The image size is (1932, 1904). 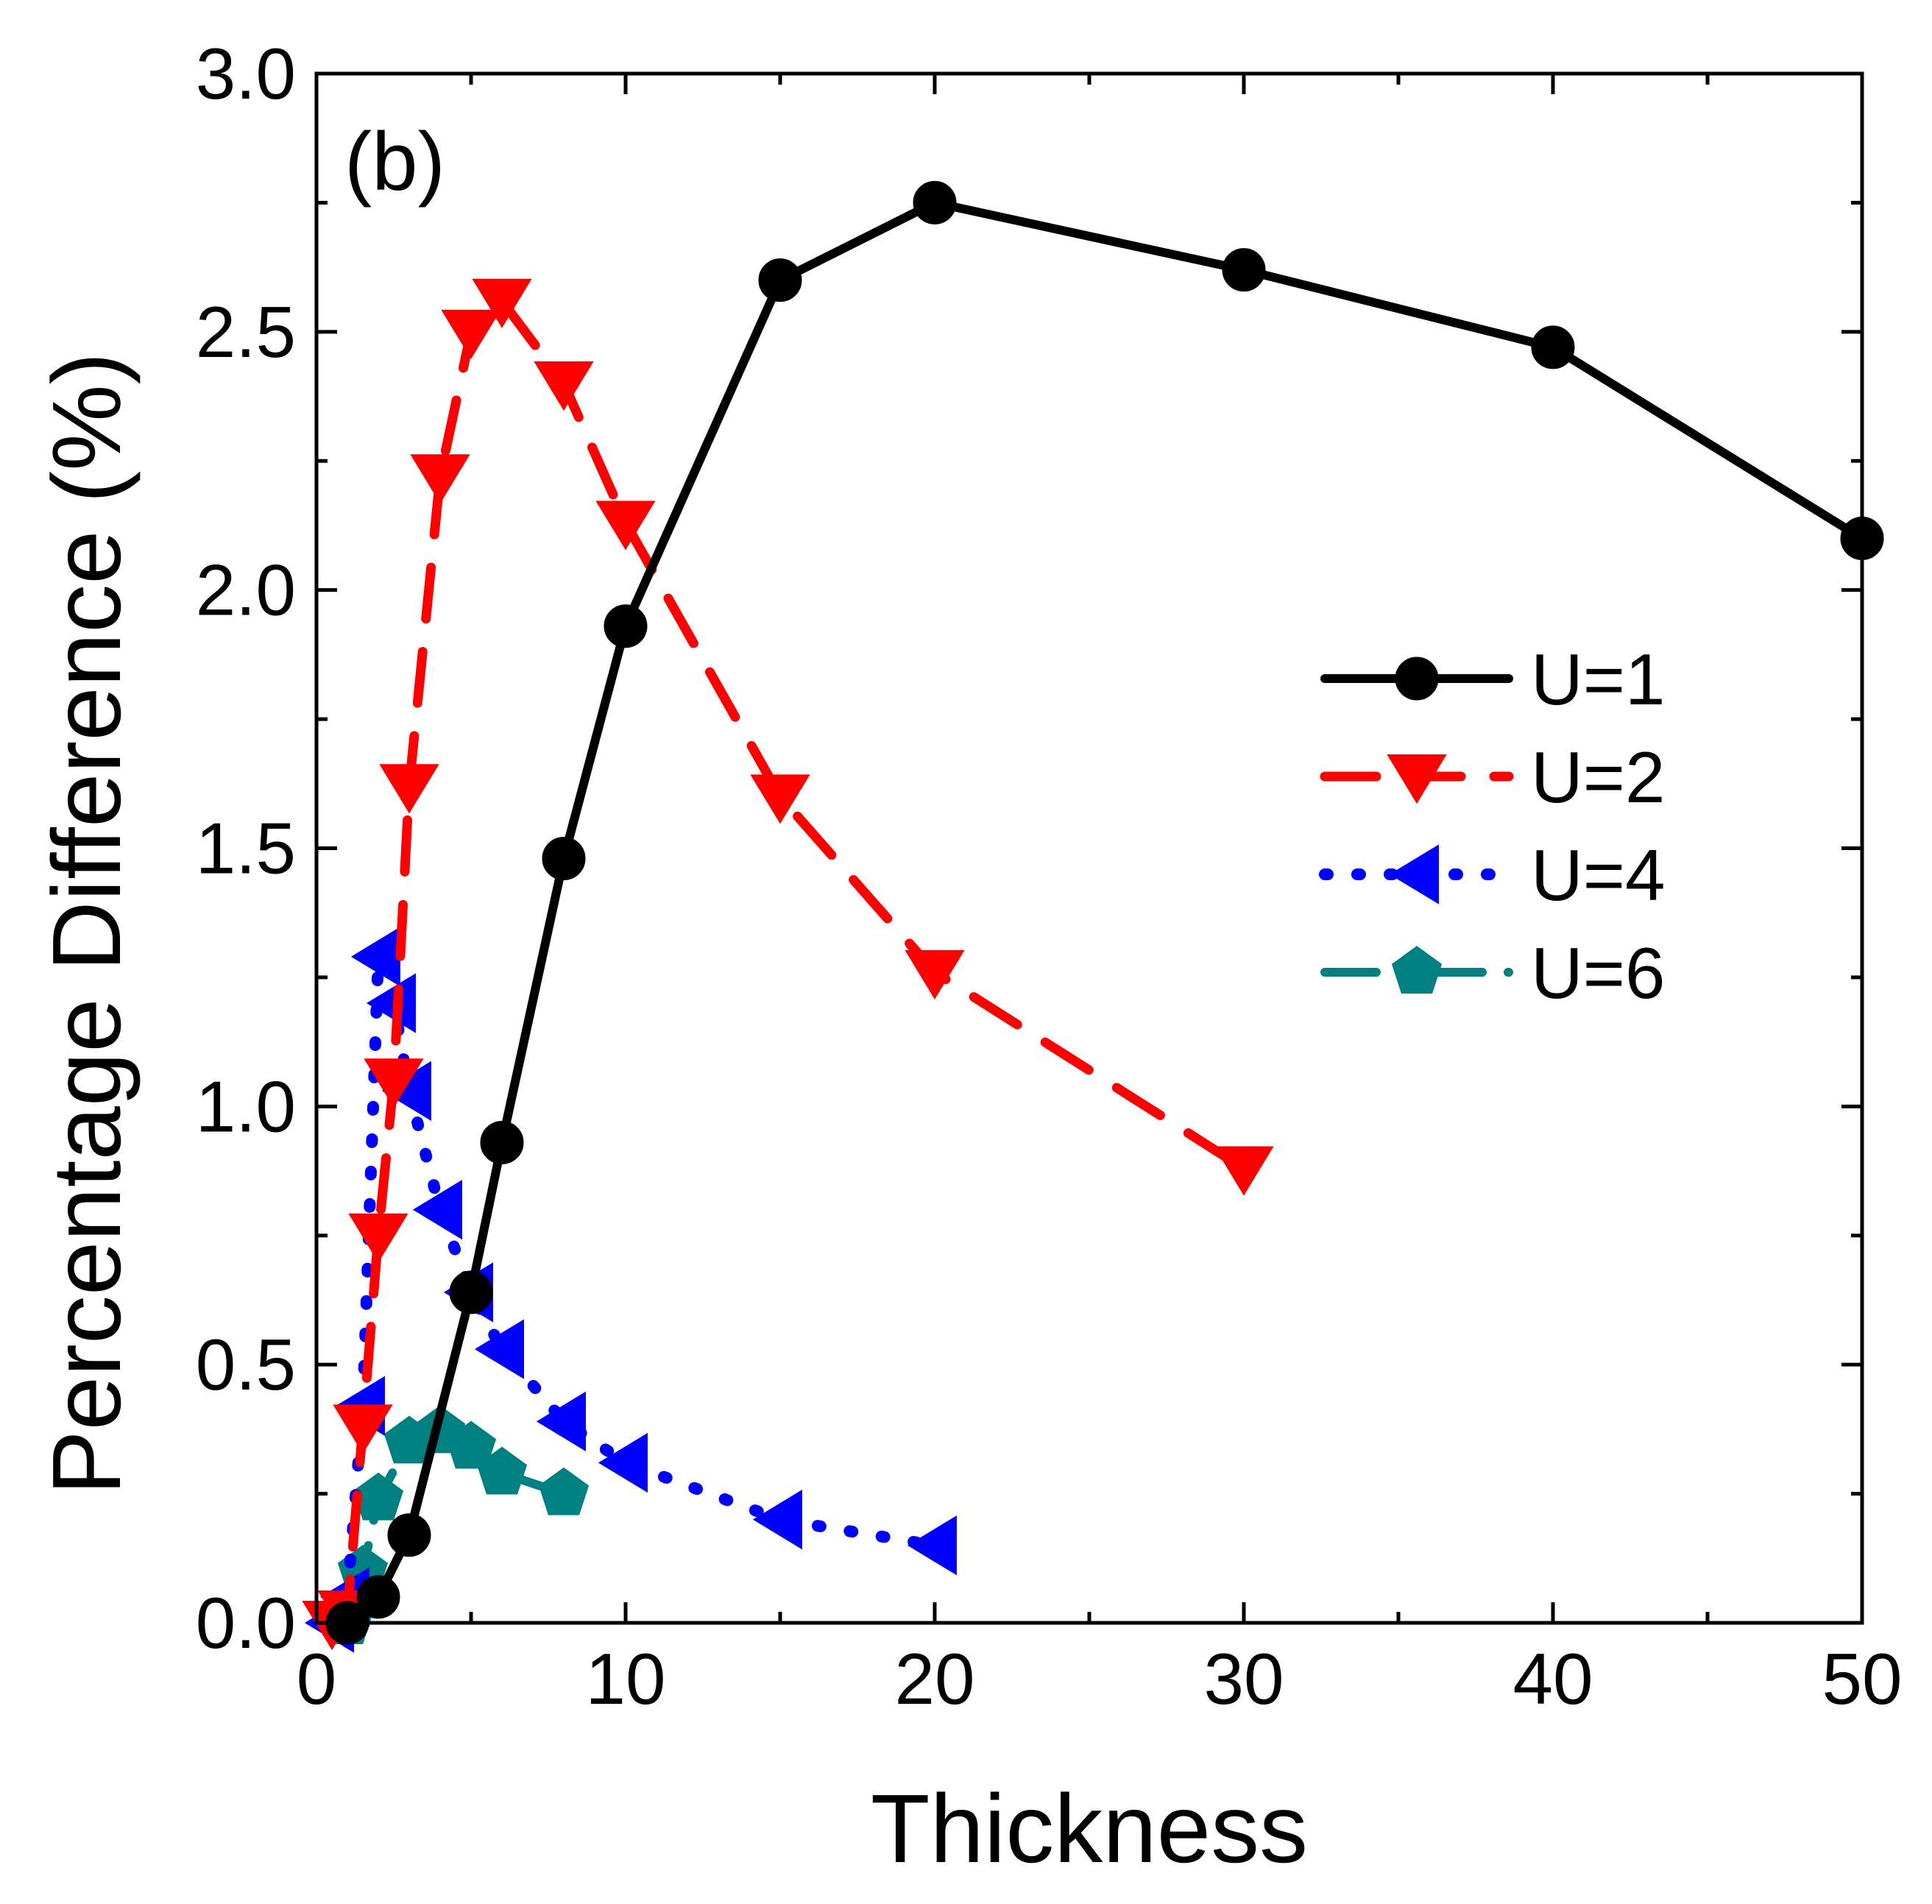 What do you see at coordinates (86, 924) in the screenshot?
I see `y-axis-title: Percentage Difference (%)` at bounding box center [86, 924].